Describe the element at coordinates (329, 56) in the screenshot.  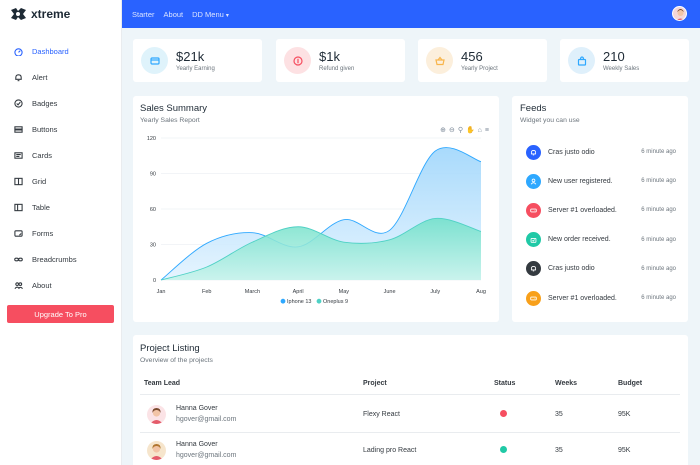
I see `stat-value: $1k` at that location.